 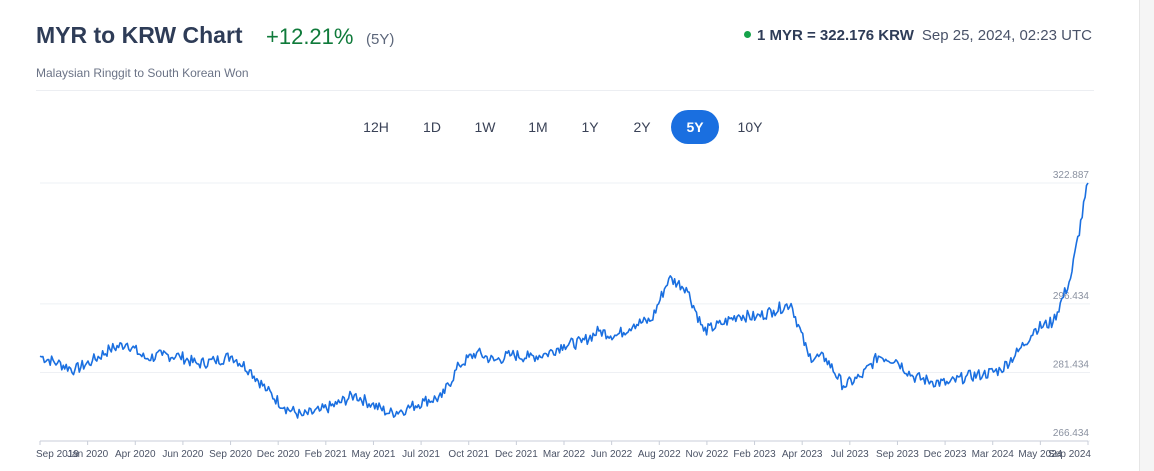 What do you see at coordinates (326, 454) in the screenshot?
I see `x-tick-label: Feb 2021` at bounding box center [326, 454].